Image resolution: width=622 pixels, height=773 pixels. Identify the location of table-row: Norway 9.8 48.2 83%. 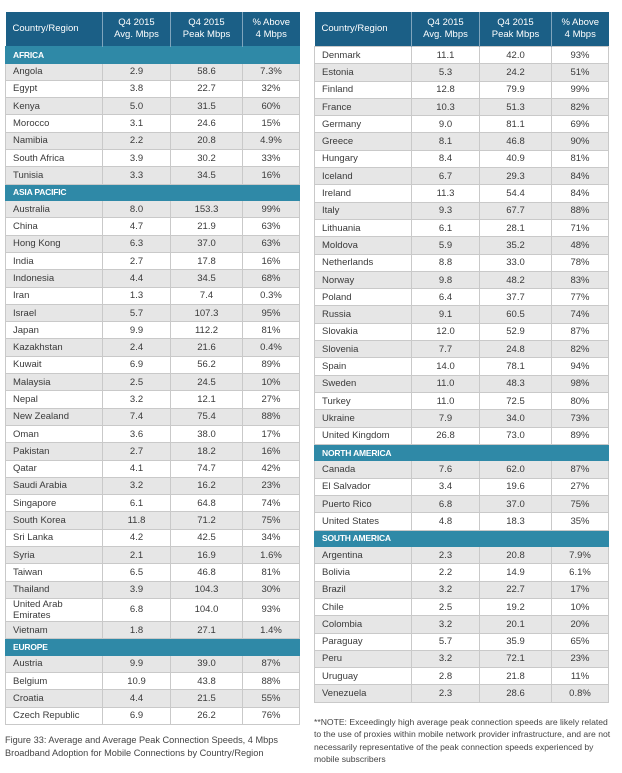
(461, 280).